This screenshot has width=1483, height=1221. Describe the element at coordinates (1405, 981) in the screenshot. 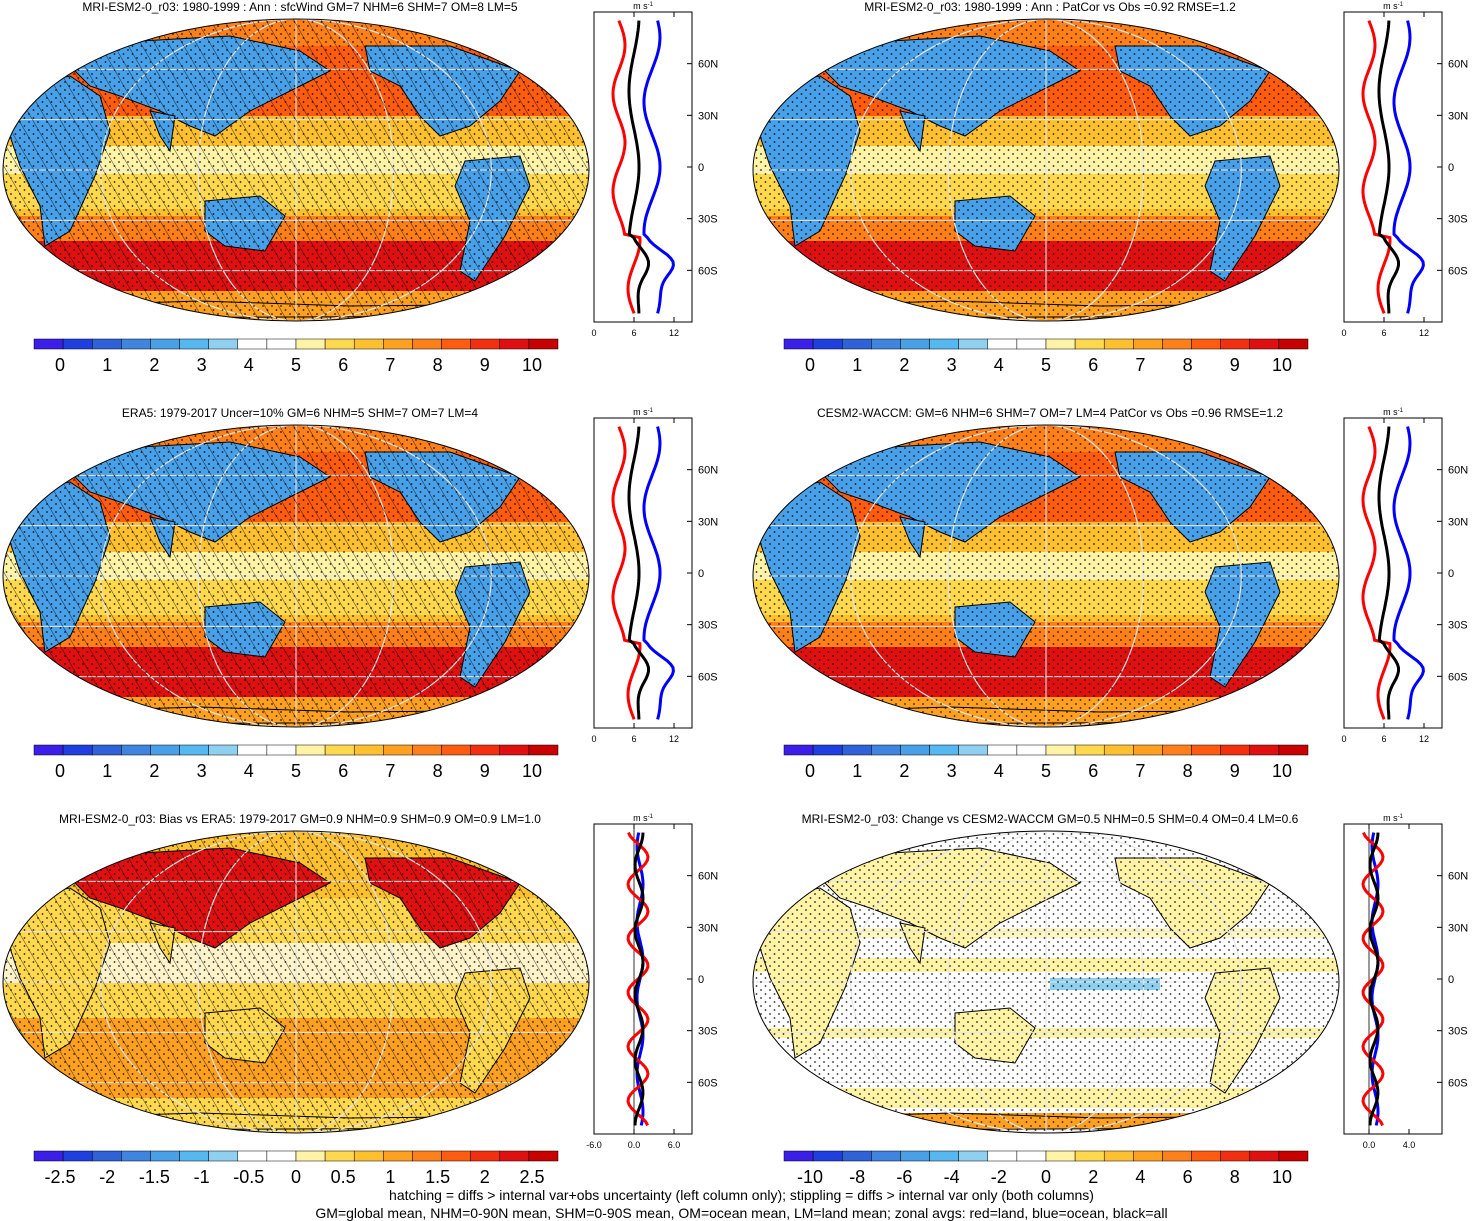

I see `zonal-mean-plot-p6: m s-1 60N 30N 0 30S 60S 0.0 4.0` at that location.